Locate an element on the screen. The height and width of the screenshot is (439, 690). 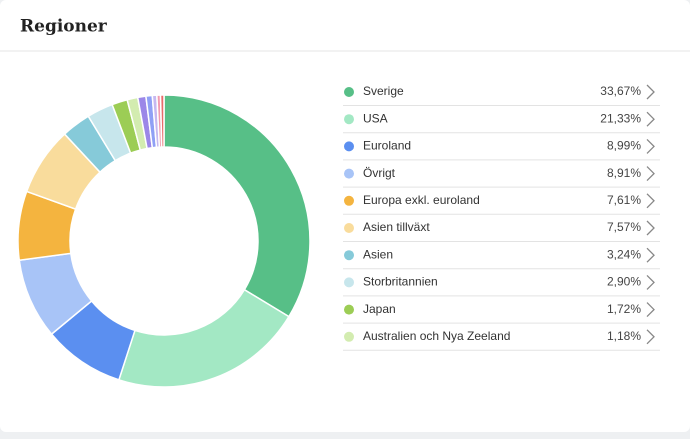
legend-value: 3,24% is located at coordinates (624, 254).